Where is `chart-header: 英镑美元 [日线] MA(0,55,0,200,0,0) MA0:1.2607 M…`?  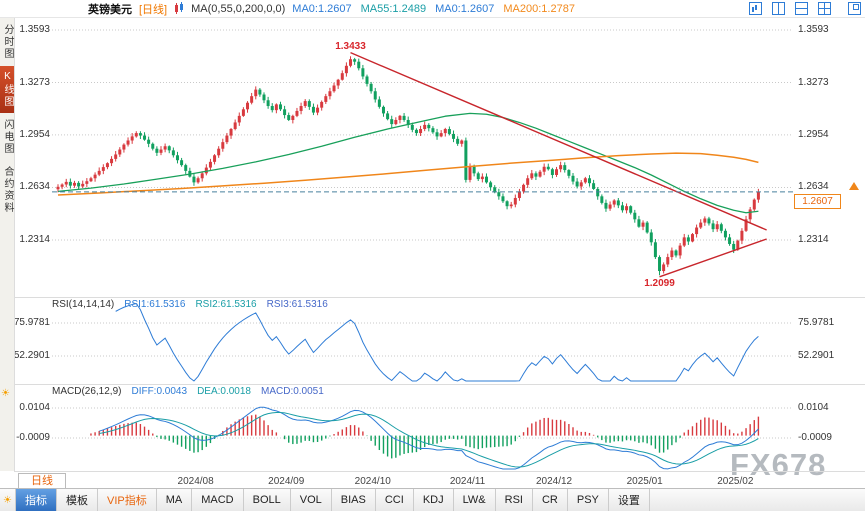
chart-header: 英镑美元 [日线] MA(0,55,0,200,0,0) MA0:1.2607 M… is located at coordinates (432, 9).